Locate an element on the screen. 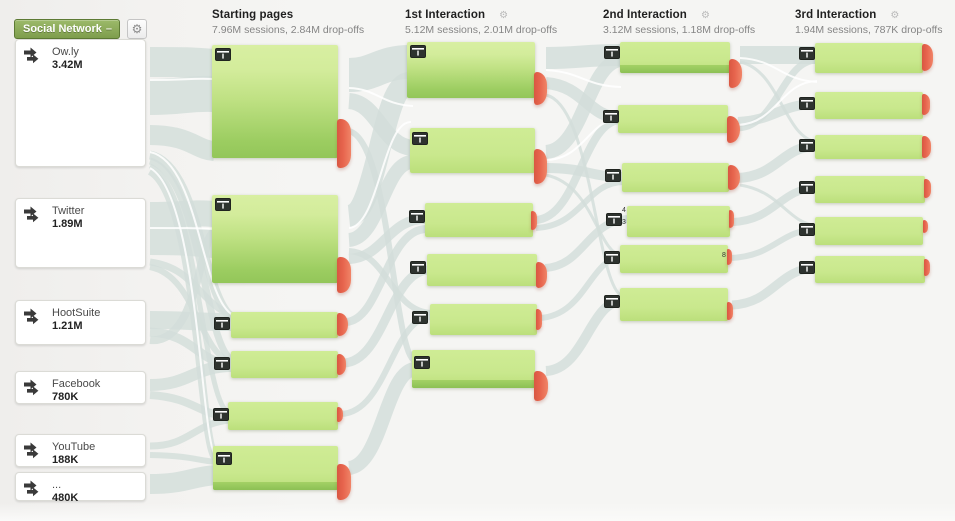  column-title: Starting pages is located at coordinates (253, 15).